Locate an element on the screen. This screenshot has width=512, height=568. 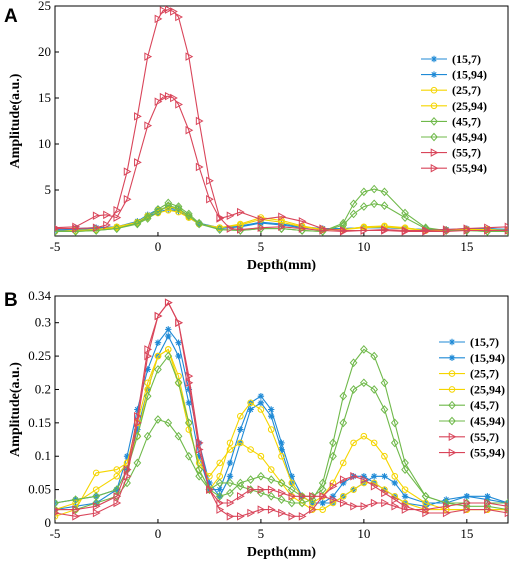
x-axis-label: Depth(mm) is located at coordinates (282, 265).